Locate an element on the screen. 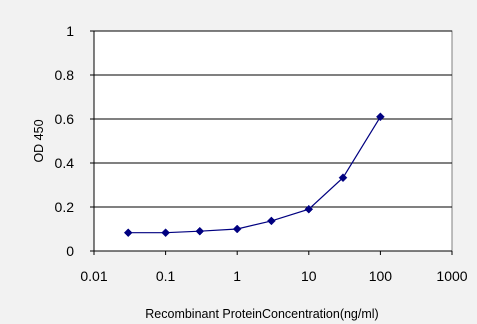  x-tick-label-3: 10 is located at coordinates (309, 276).